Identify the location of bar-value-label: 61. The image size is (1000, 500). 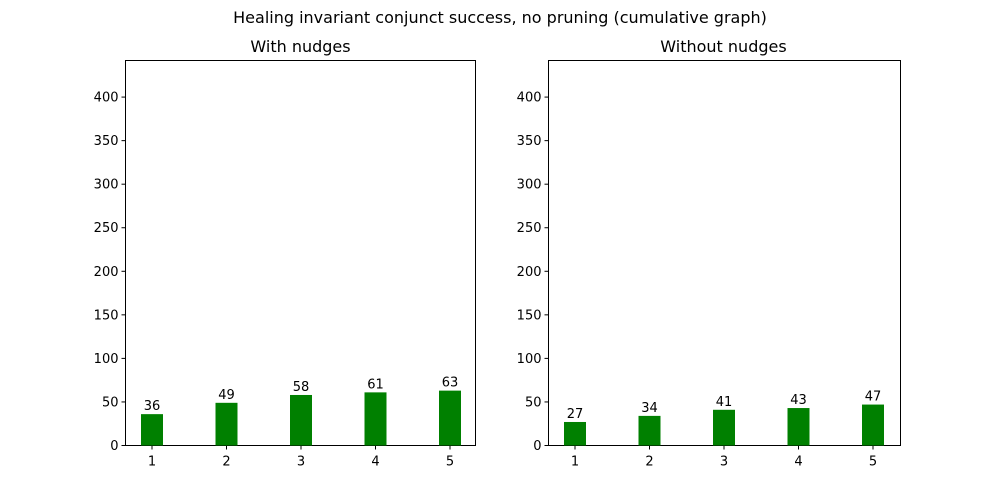
(375, 384).